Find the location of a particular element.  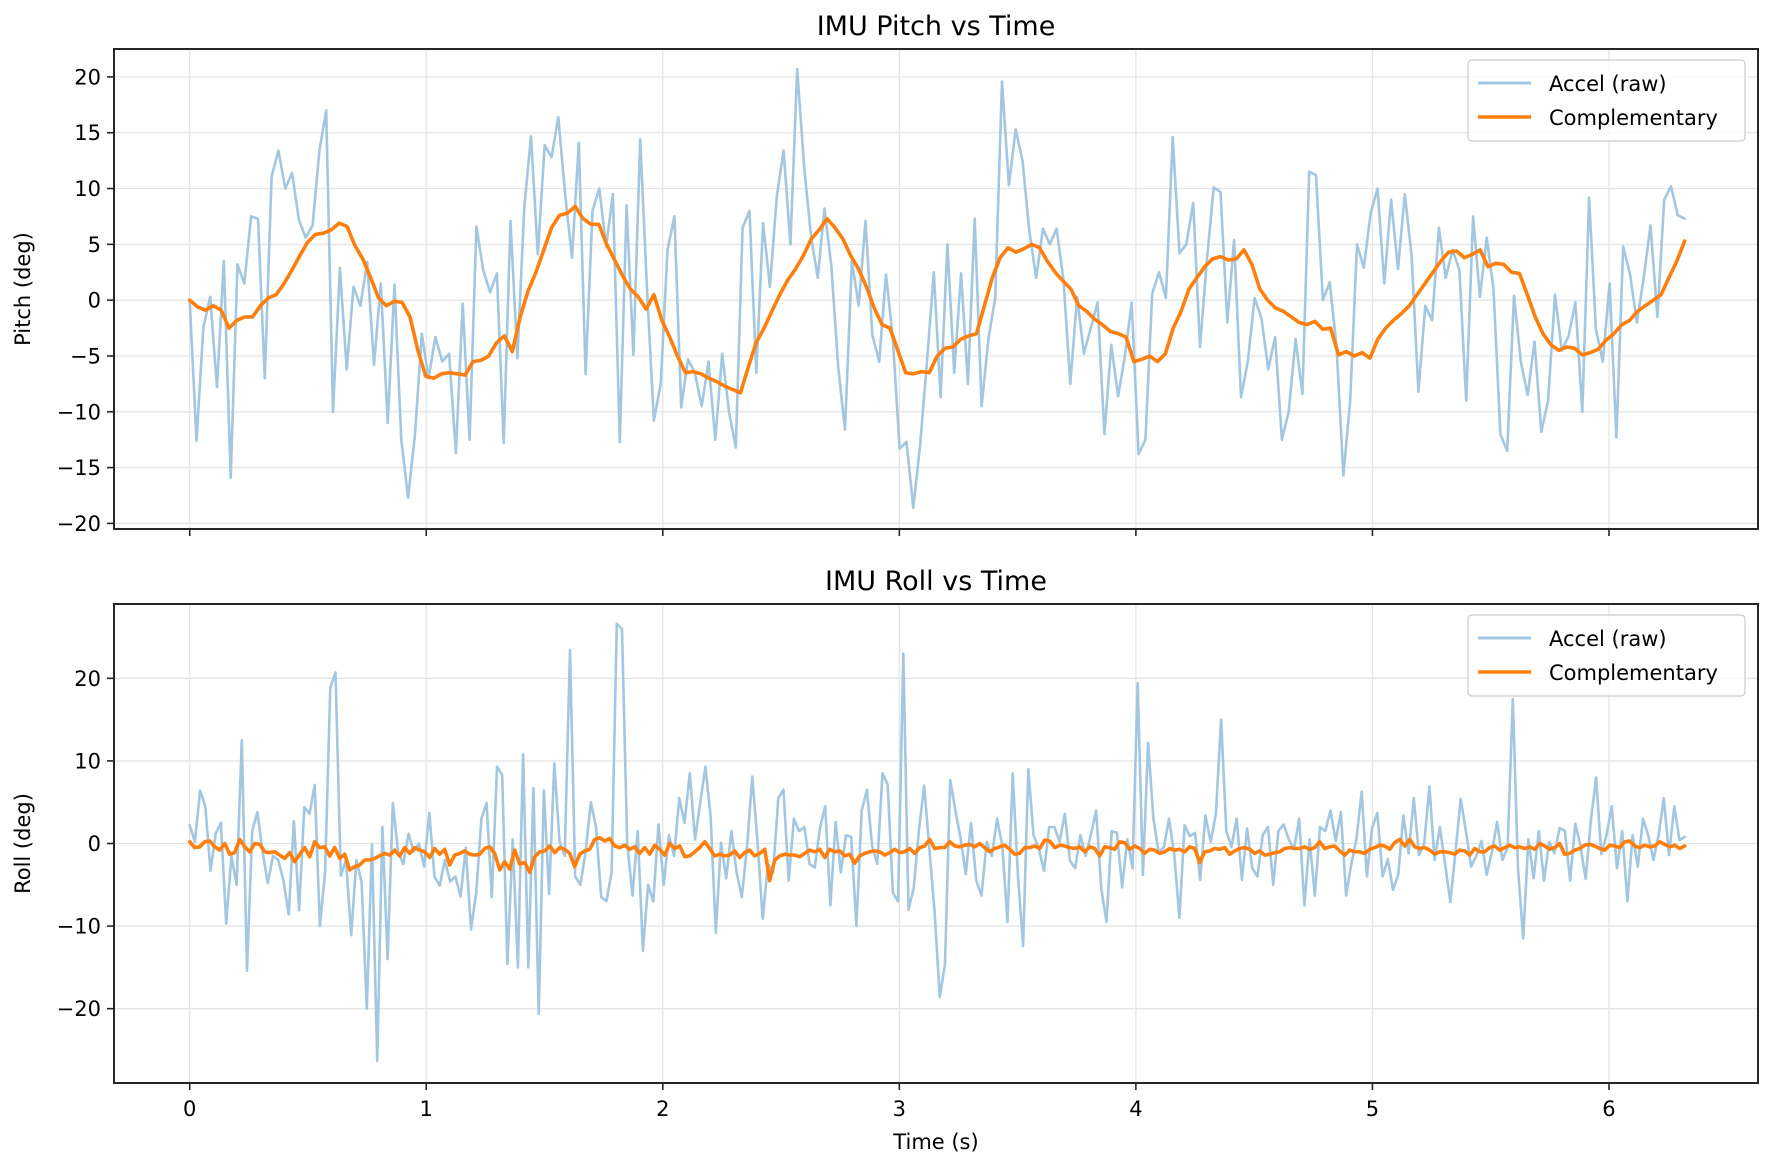

pitch-ytick-label: −20 is located at coordinates (79, 524).